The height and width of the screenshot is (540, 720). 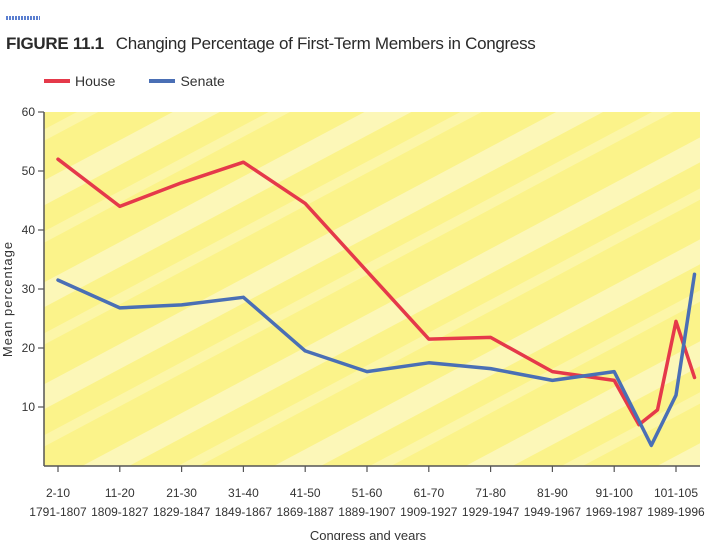 What do you see at coordinates (491, 512) in the screenshot?
I see `x-tick-label-years: 1929-1947` at bounding box center [491, 512].